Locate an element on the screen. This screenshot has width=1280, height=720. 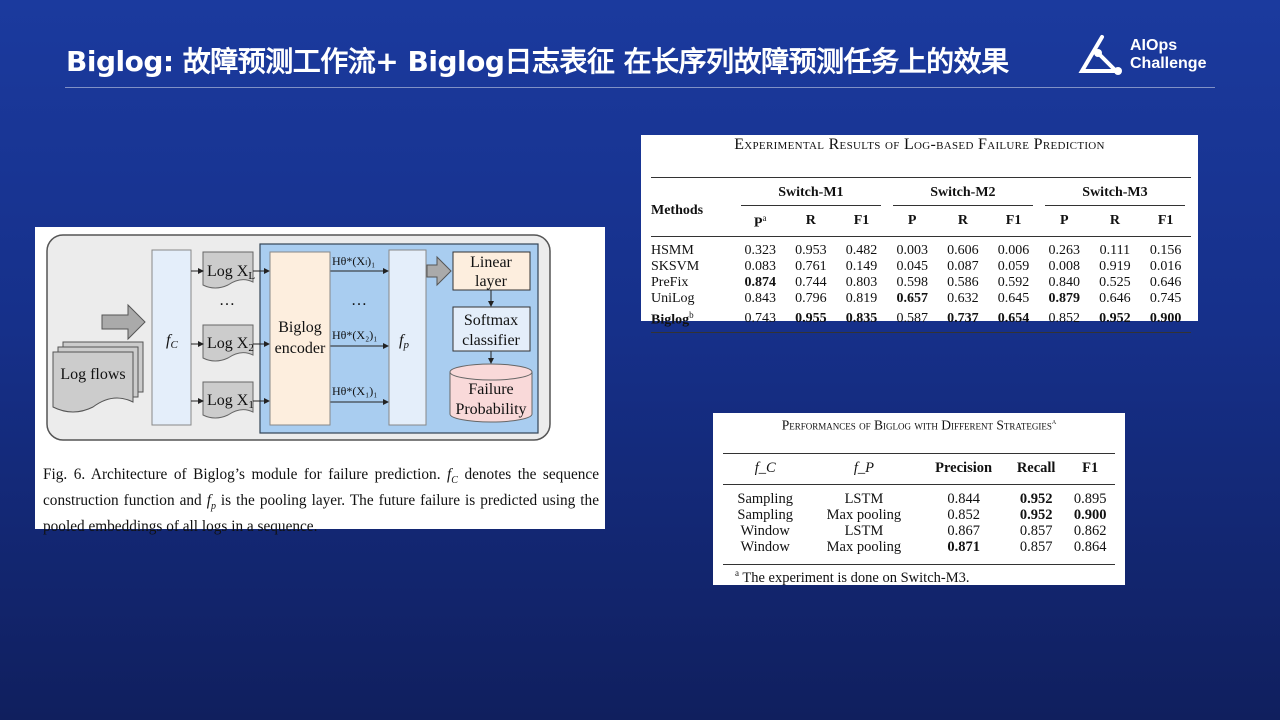
value-cell: 0.645 is located at coordinates (1013, 298).